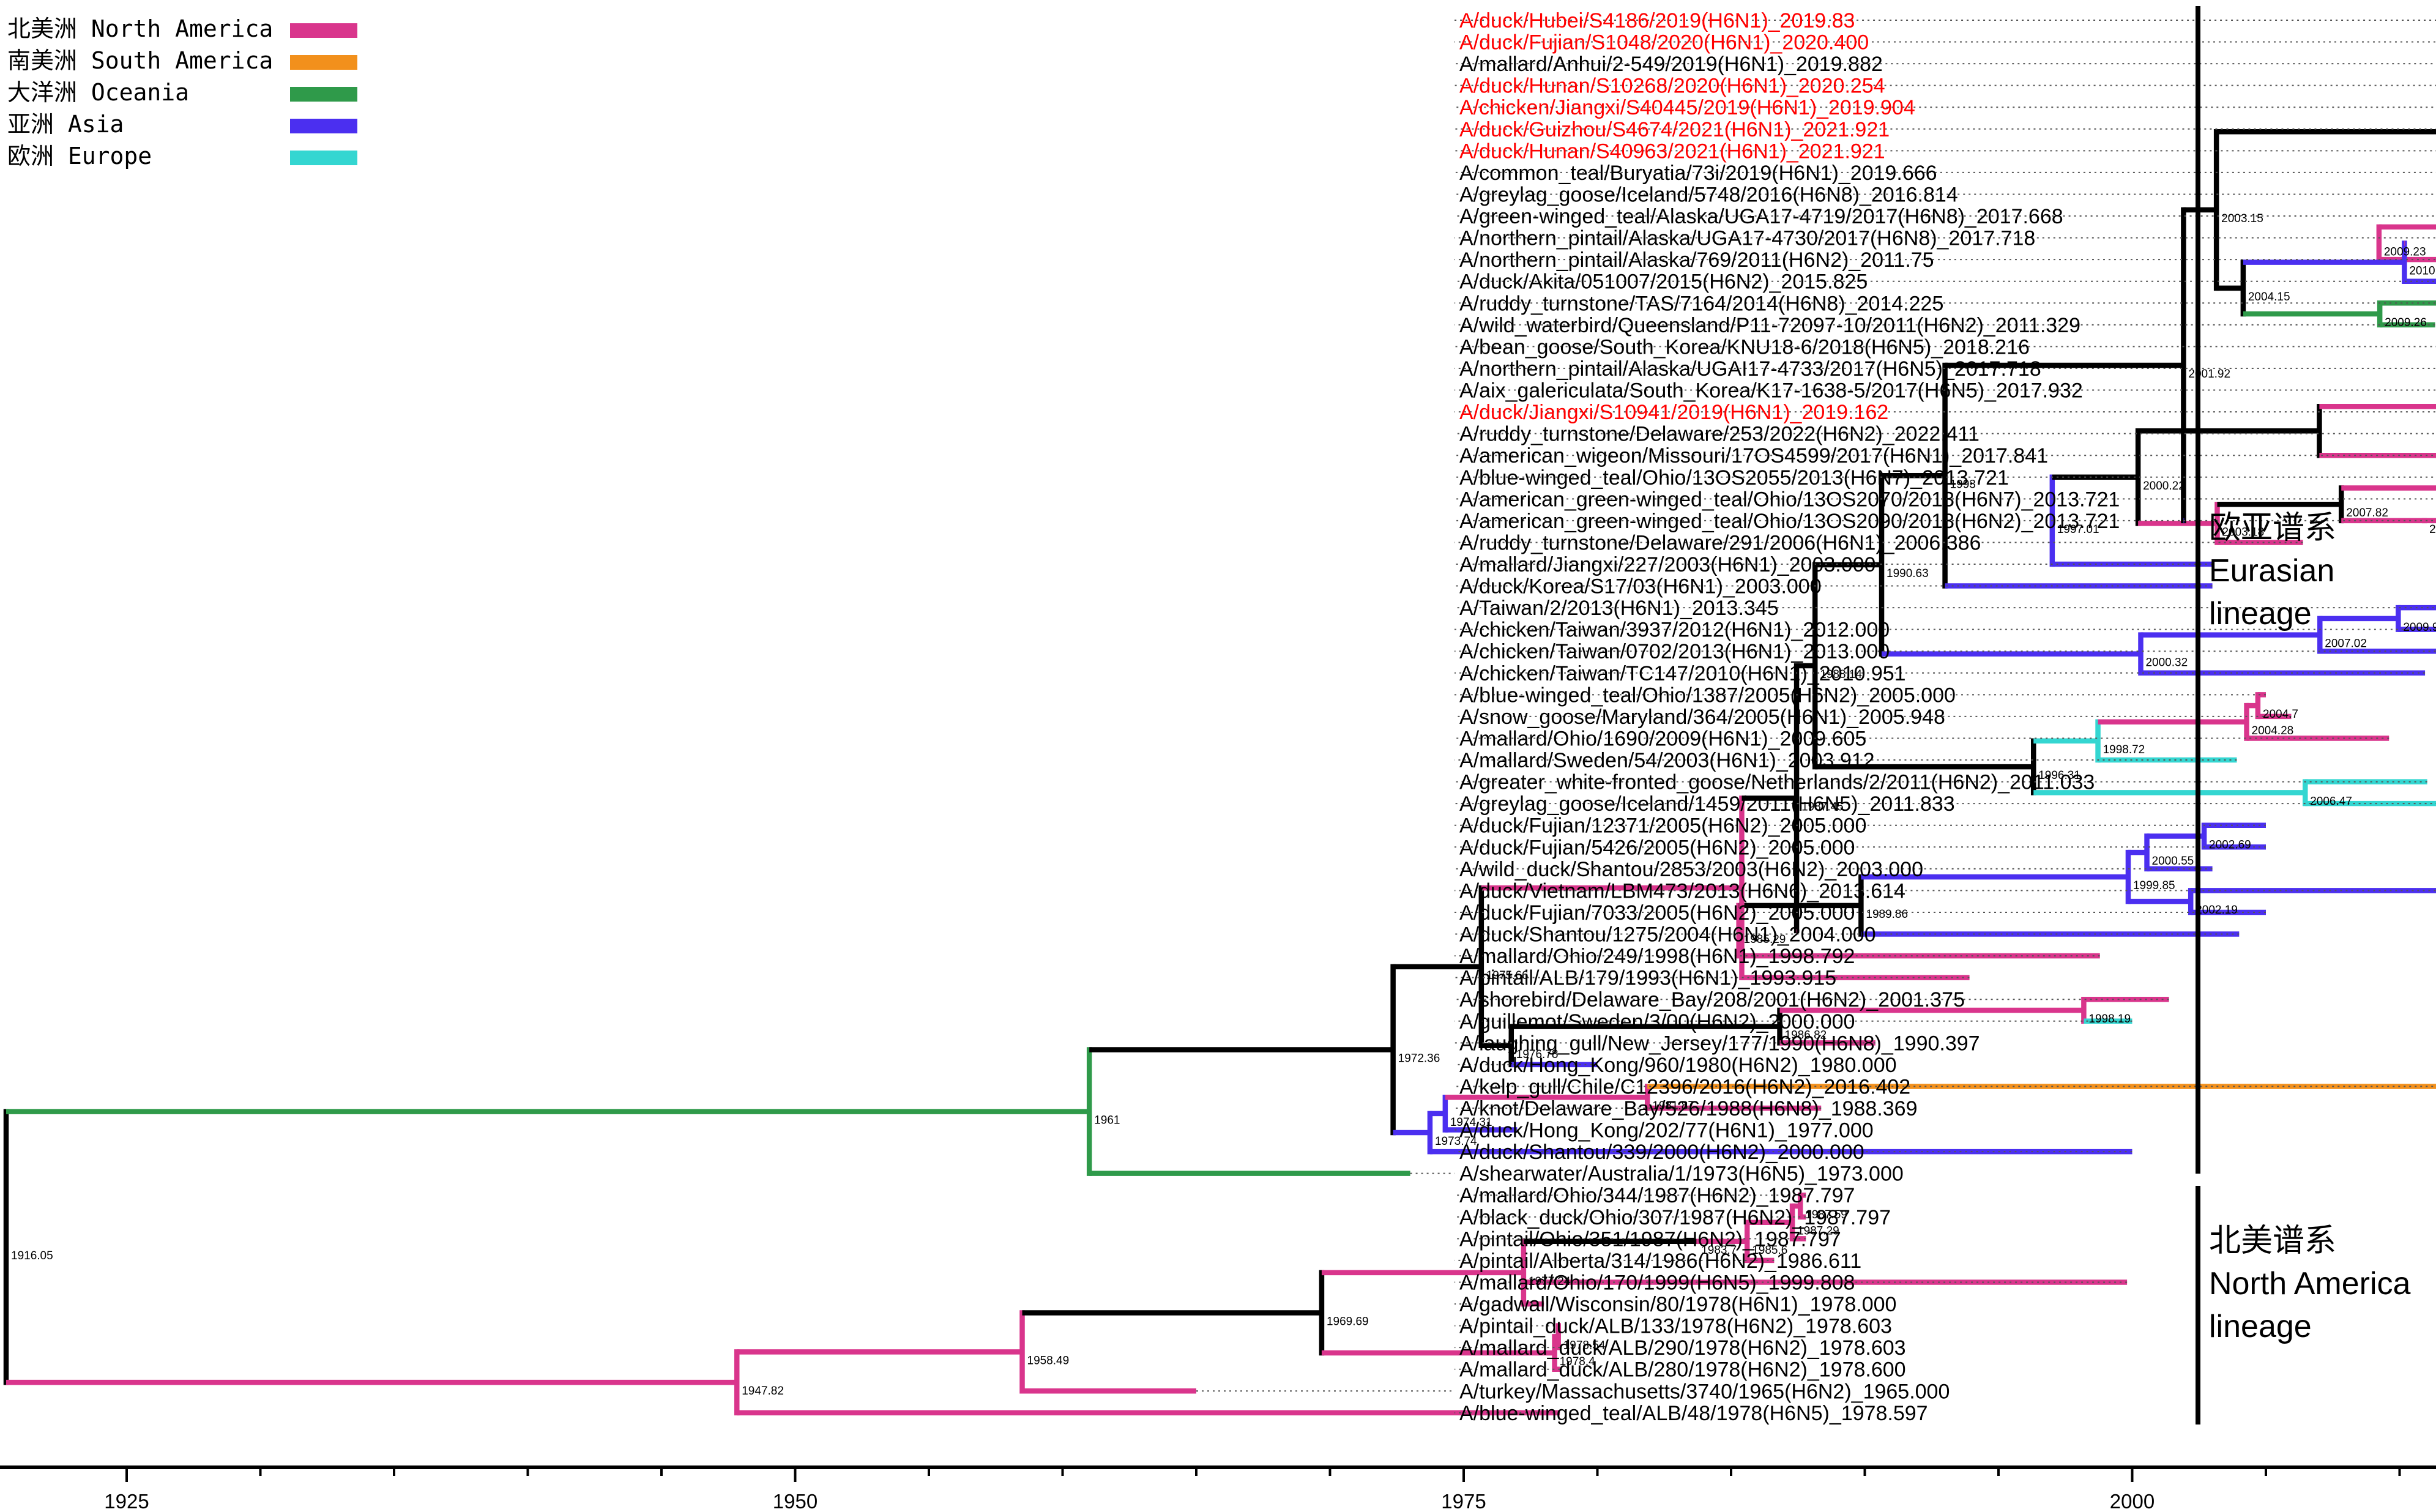 The height and width of the screenshot is (1512, 2436). What do you see at coordinates (1218, 1488) in the screenshot?
I see `time-axis: 19251950197520002025` at bounding box center [1218, 1488].